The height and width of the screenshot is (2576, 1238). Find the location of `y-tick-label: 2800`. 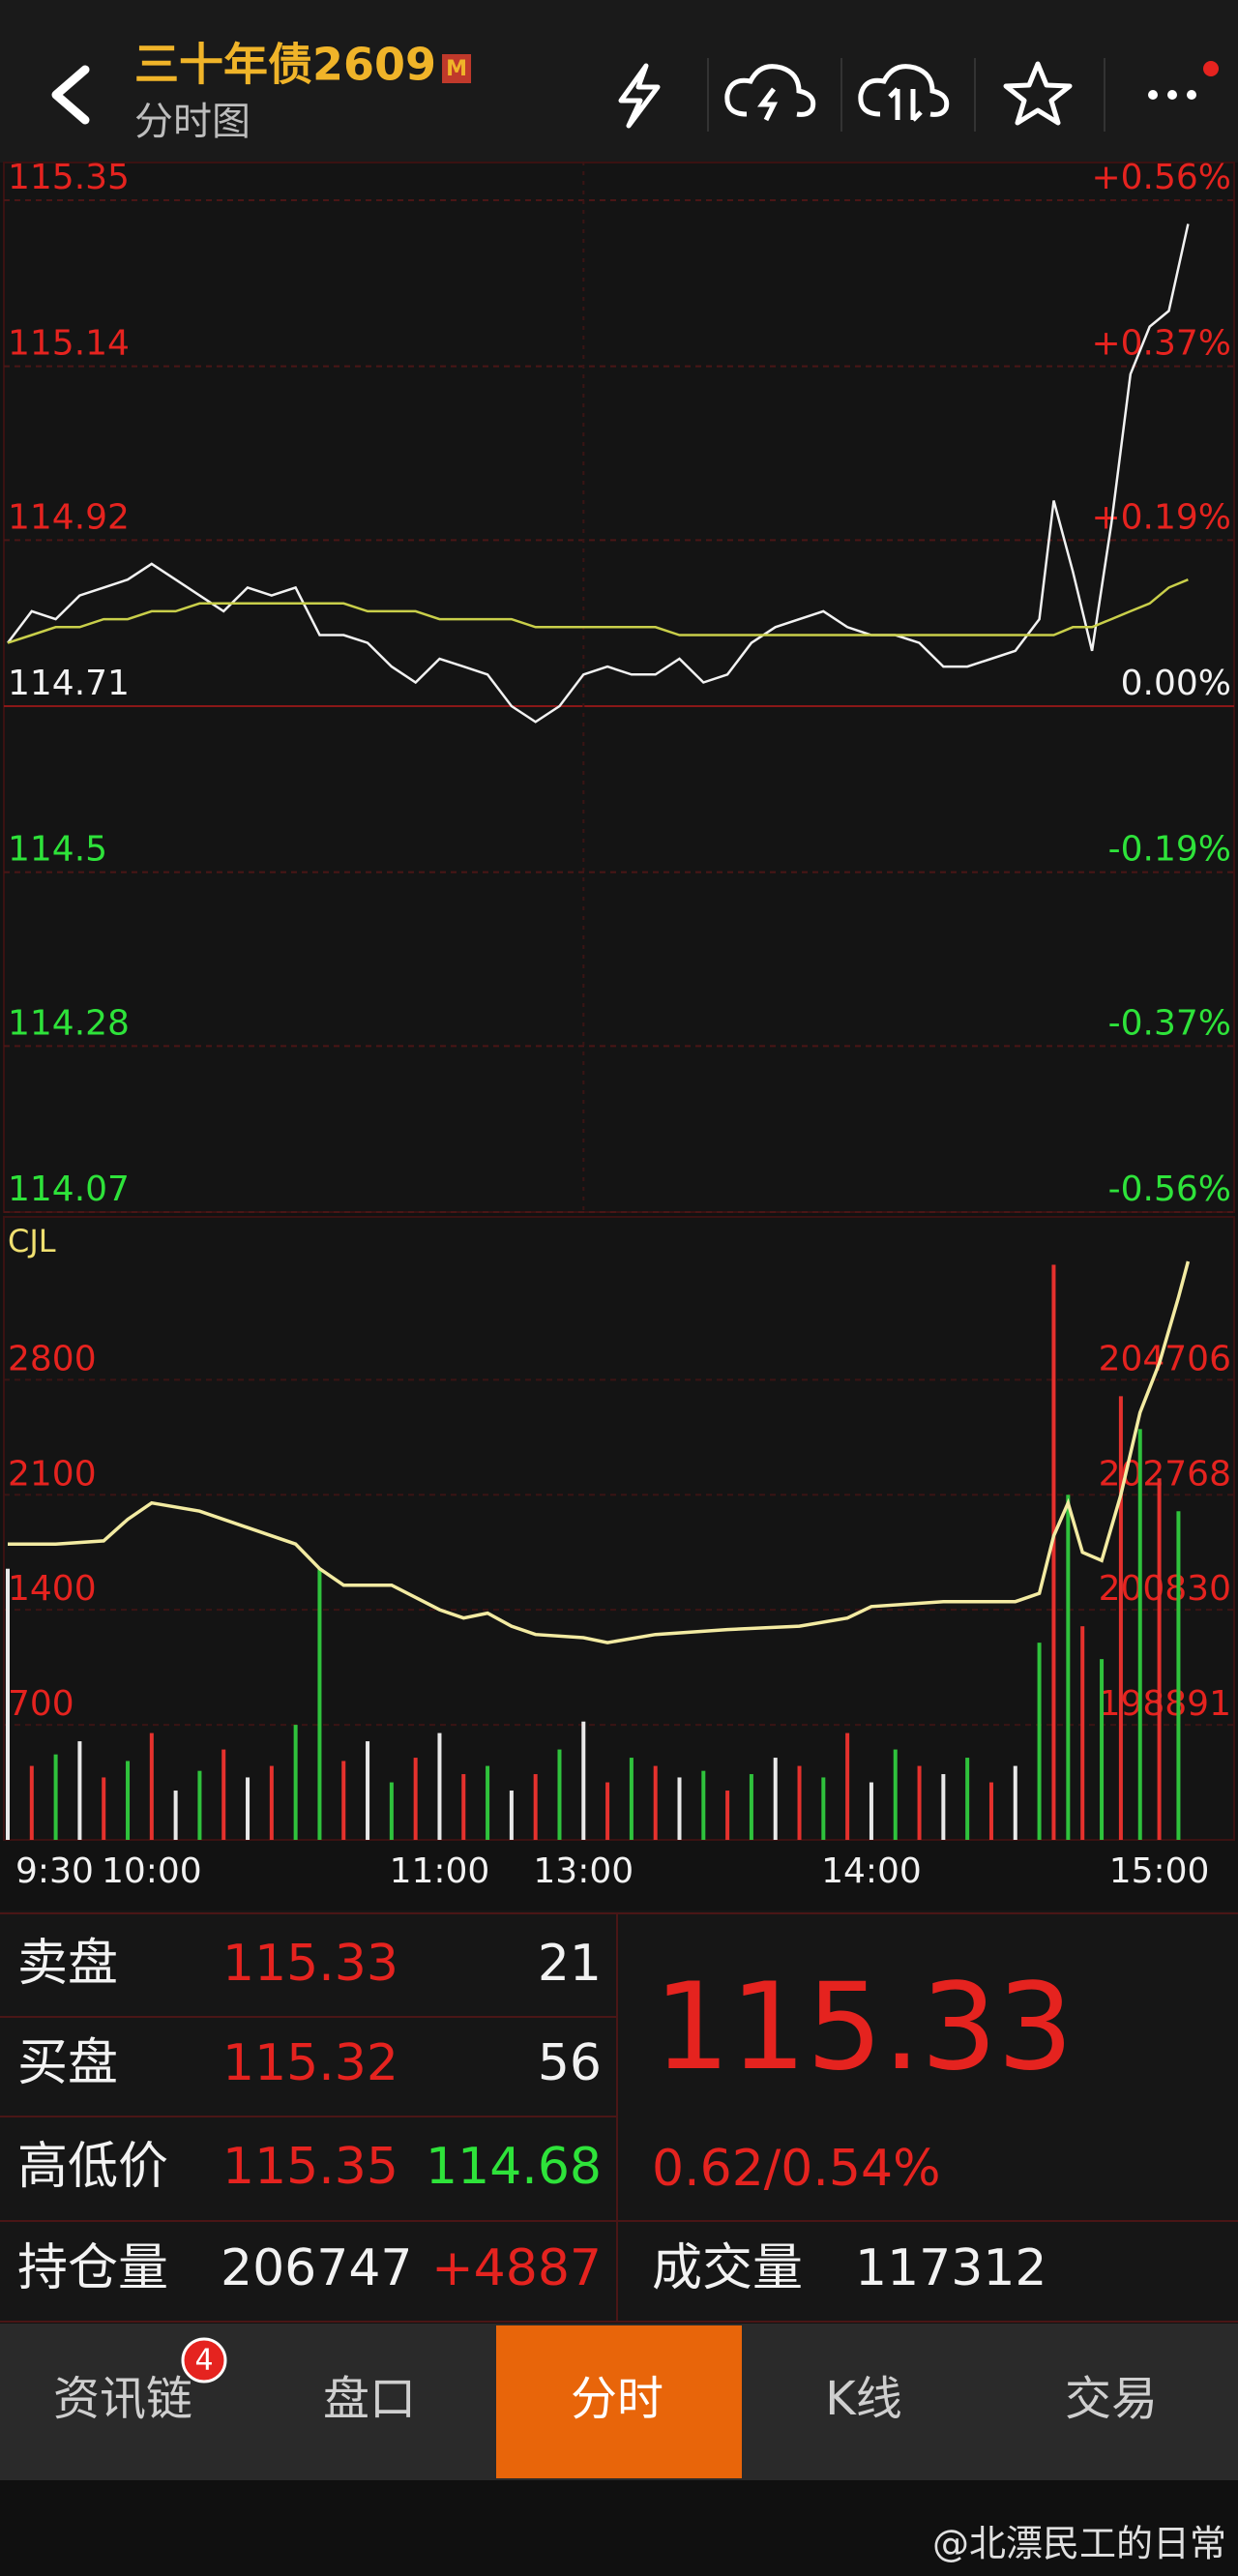

y-tick-label: 2800 is located at coordinates (52, 1358).